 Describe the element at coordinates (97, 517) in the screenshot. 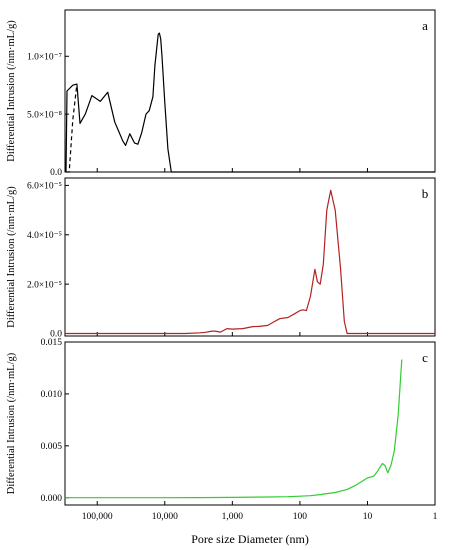

I see `x-tick-label: 100,000` at that location.